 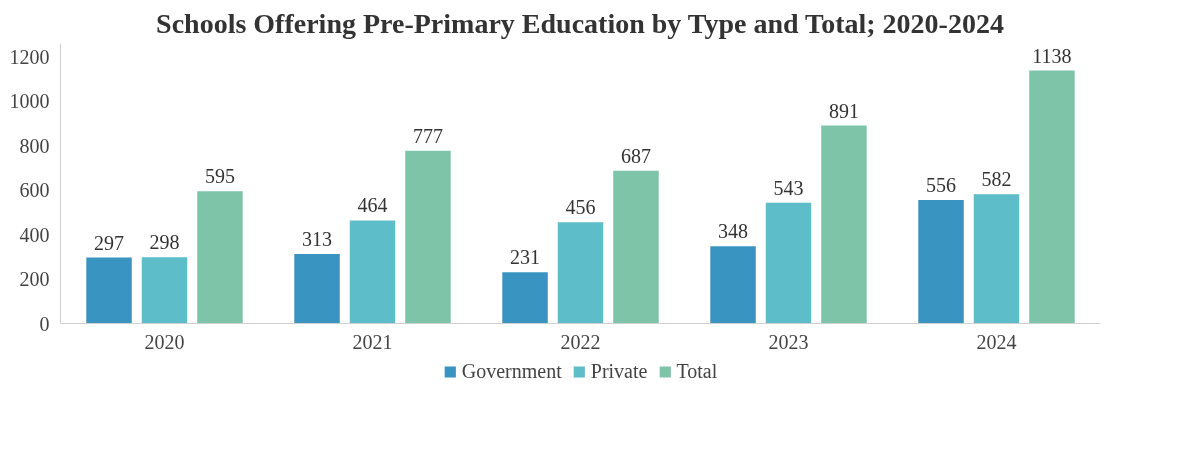 I want to click on data-label: 543, so click(x=788, y=187).